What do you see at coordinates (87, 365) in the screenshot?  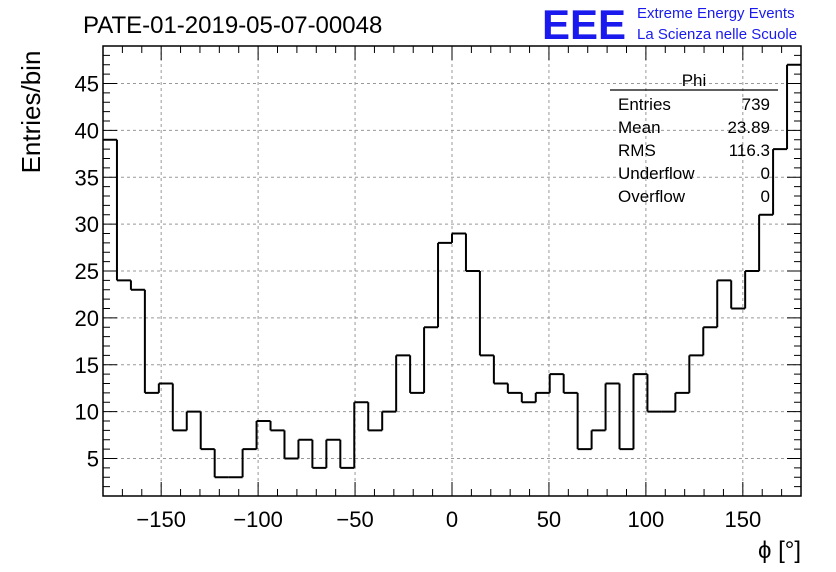 I see `y-tick-label: 15` at bounding box center [87, 365].